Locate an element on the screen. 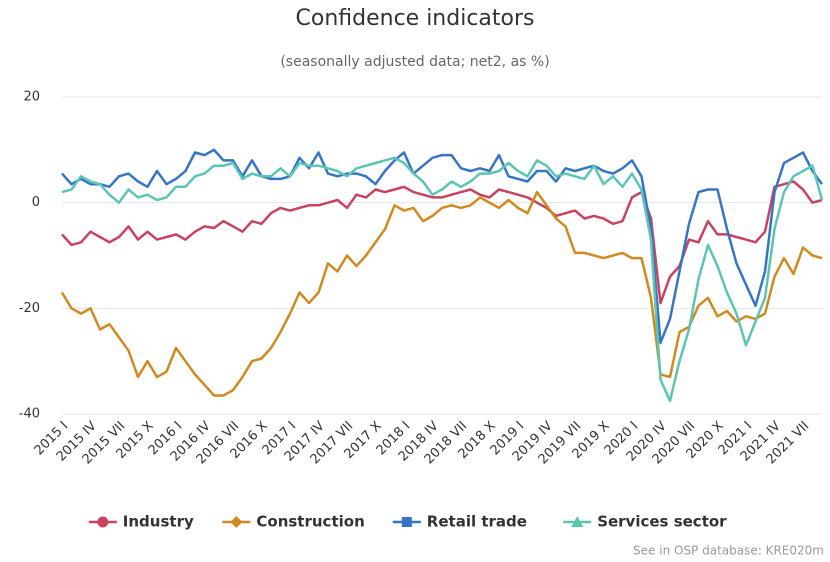  y-tick-label: 0 is located at coordinates (36, 202).